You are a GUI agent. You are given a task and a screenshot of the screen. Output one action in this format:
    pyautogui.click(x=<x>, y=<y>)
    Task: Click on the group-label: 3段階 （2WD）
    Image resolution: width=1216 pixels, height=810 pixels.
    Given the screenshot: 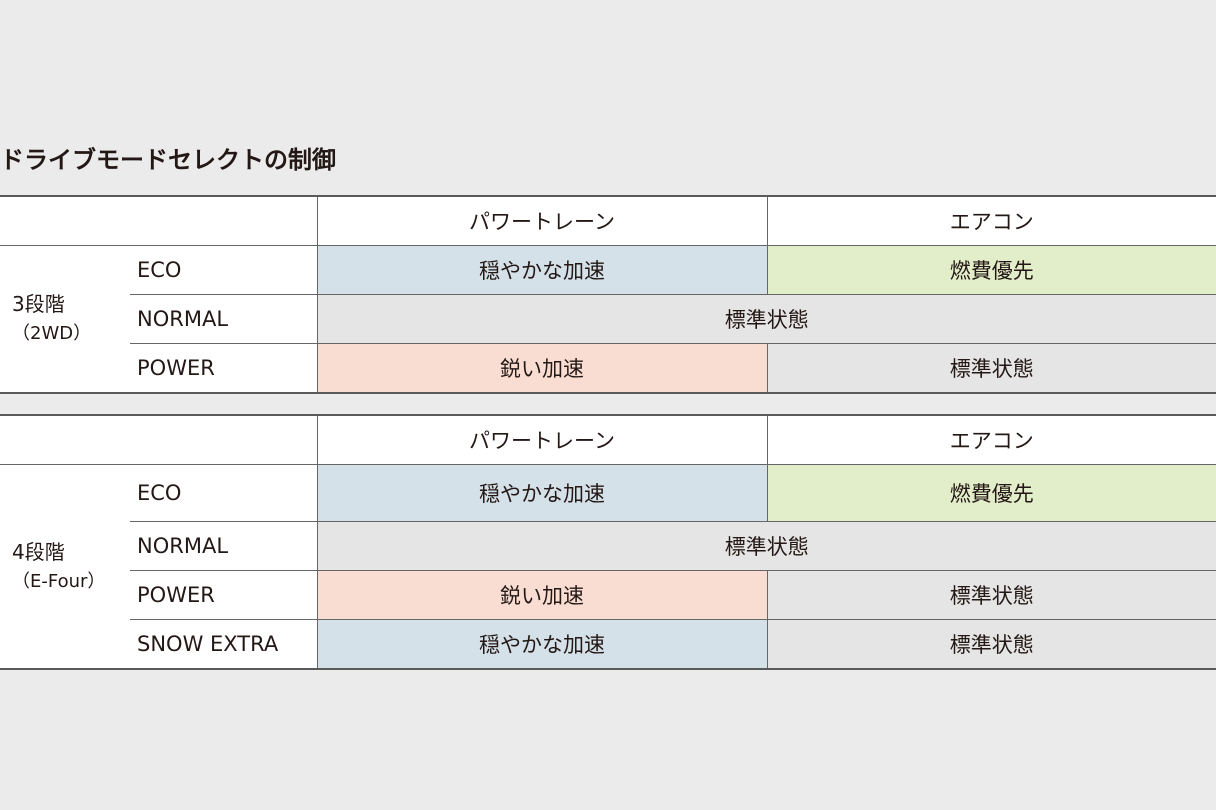 What is the action you would take?
    pyautogui.click(x=65, y=319)
    